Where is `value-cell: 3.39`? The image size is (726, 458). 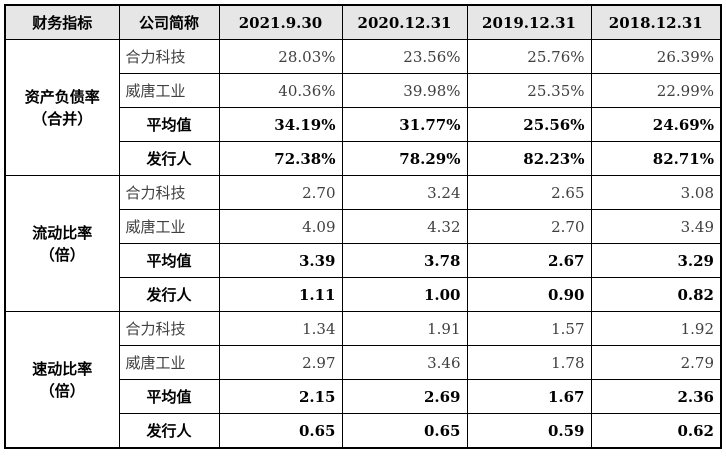
value-cell: 3.39 is located at coordinates (280, 260).